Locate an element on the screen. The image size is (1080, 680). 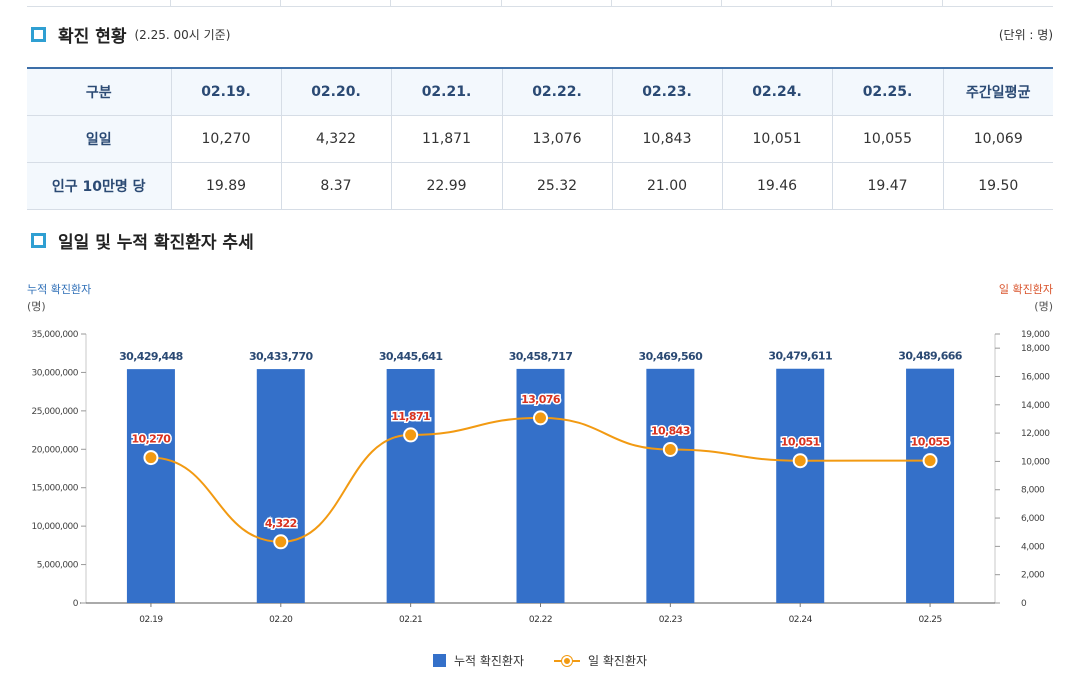
legend-label: 일 확진환자 is located at coordinates (618, 661).